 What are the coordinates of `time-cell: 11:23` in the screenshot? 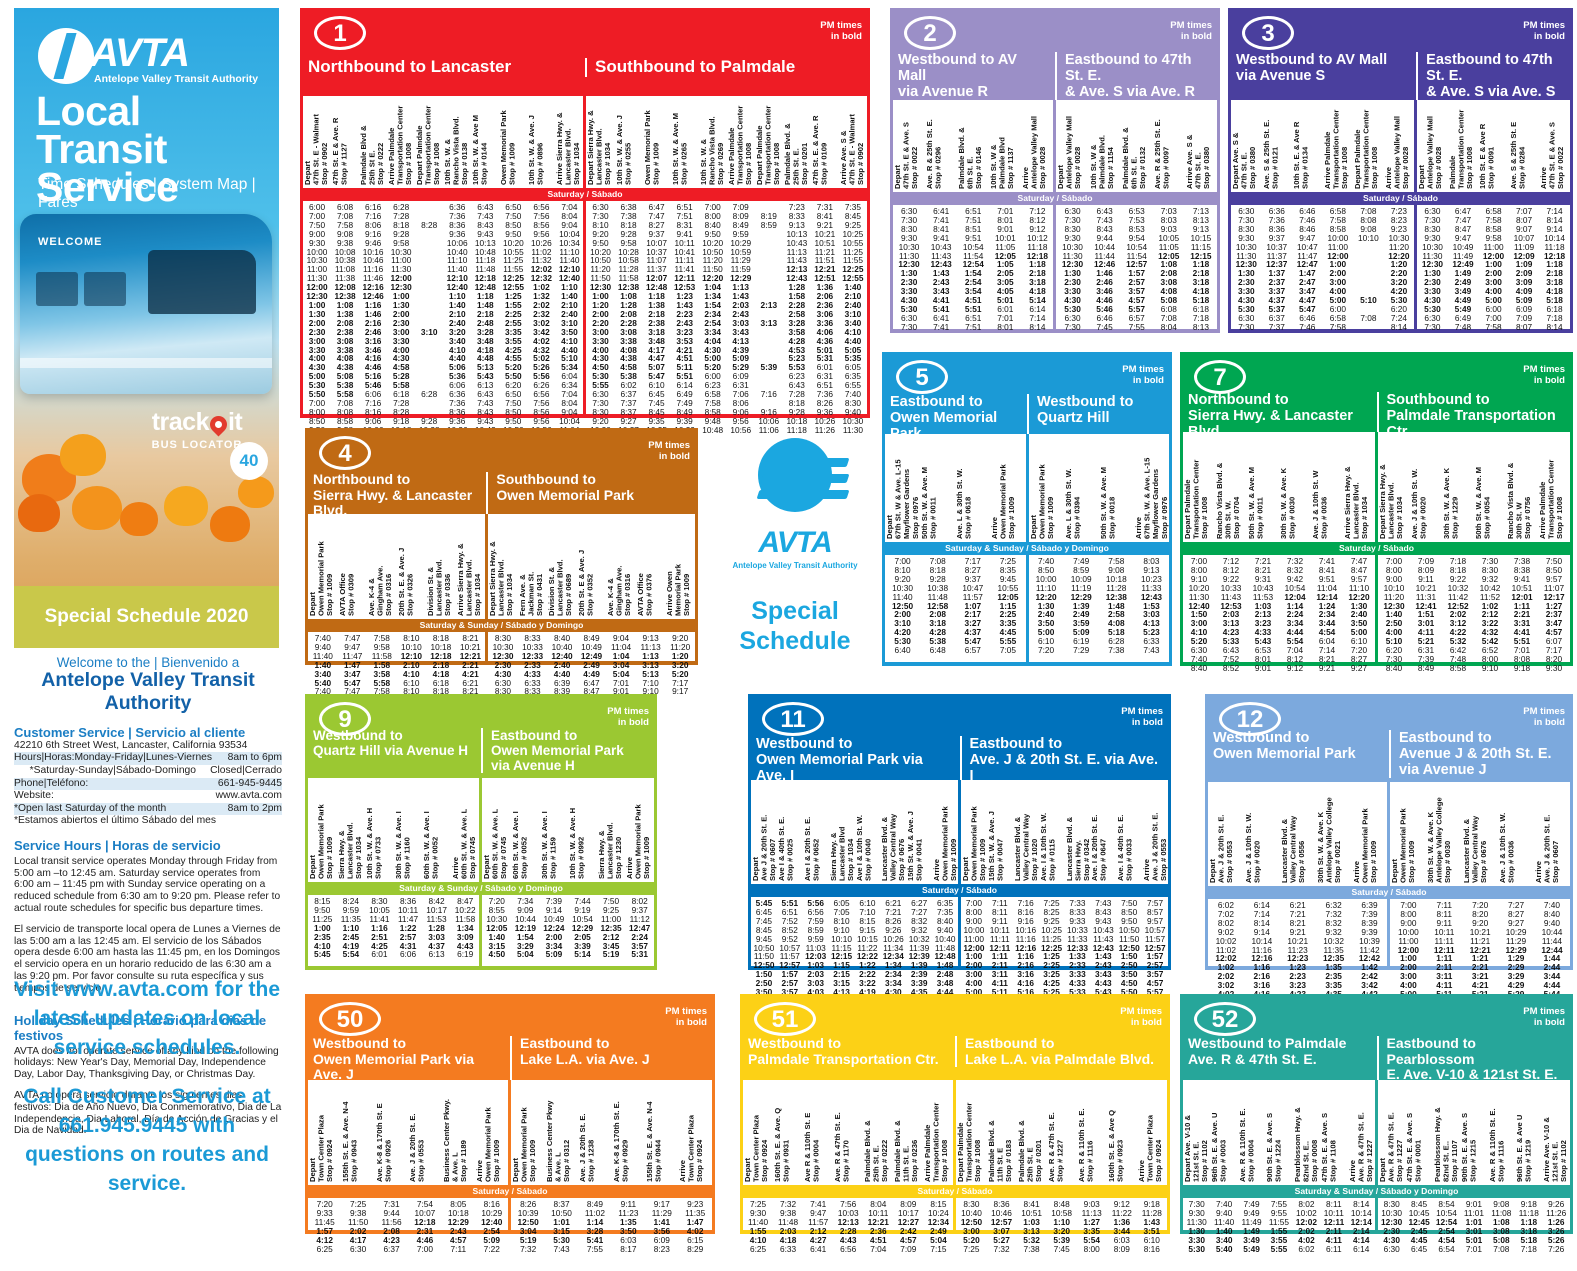 It's located at (628, 1212).